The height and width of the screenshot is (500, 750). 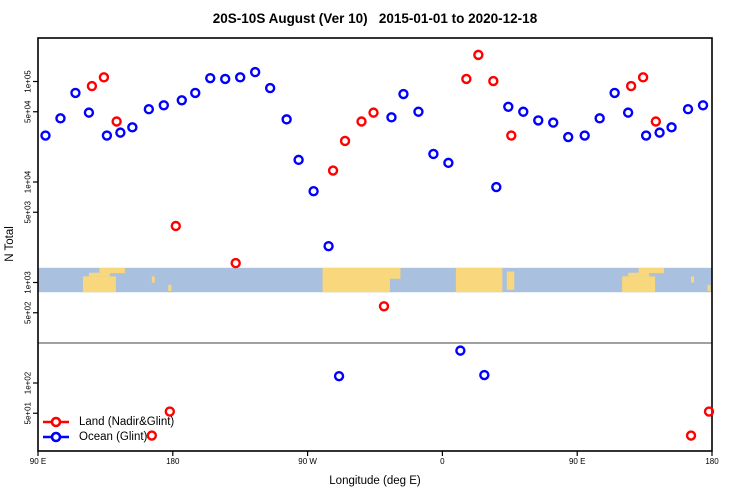 I want to click on map-strip-land-vanuatu, so click(x=153, y=279).